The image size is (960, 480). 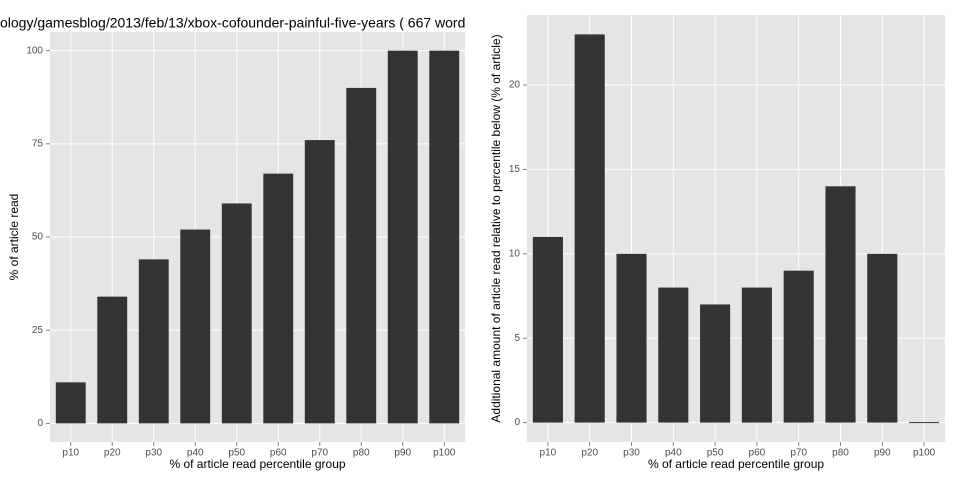 I want to click on y-tick-label: 50, so click(x=38, y=237).